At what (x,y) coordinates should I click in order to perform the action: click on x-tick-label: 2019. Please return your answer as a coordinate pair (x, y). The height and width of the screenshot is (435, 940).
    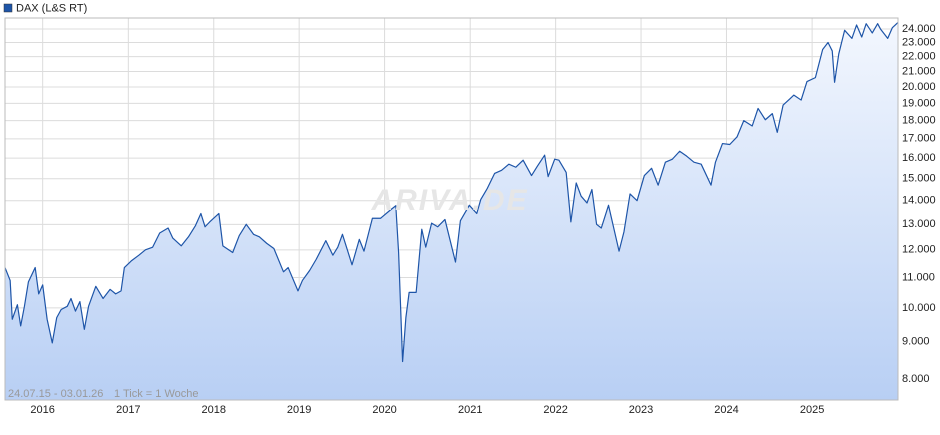
    Looking at the image, I should click on (299, 410).